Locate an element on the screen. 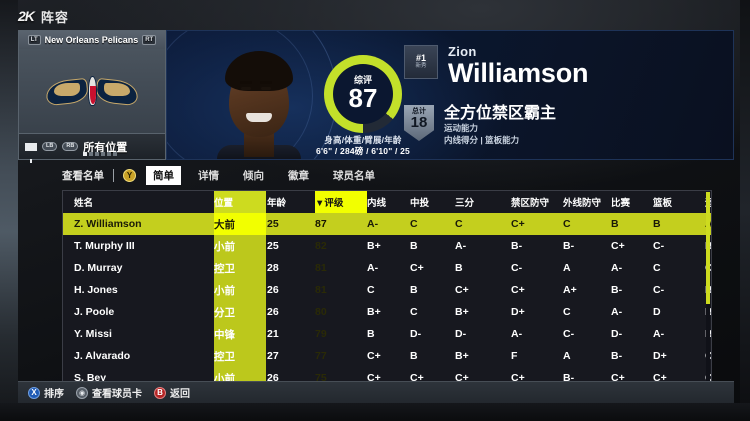  y-button-icon: Y is located at coordinates (129, 175).